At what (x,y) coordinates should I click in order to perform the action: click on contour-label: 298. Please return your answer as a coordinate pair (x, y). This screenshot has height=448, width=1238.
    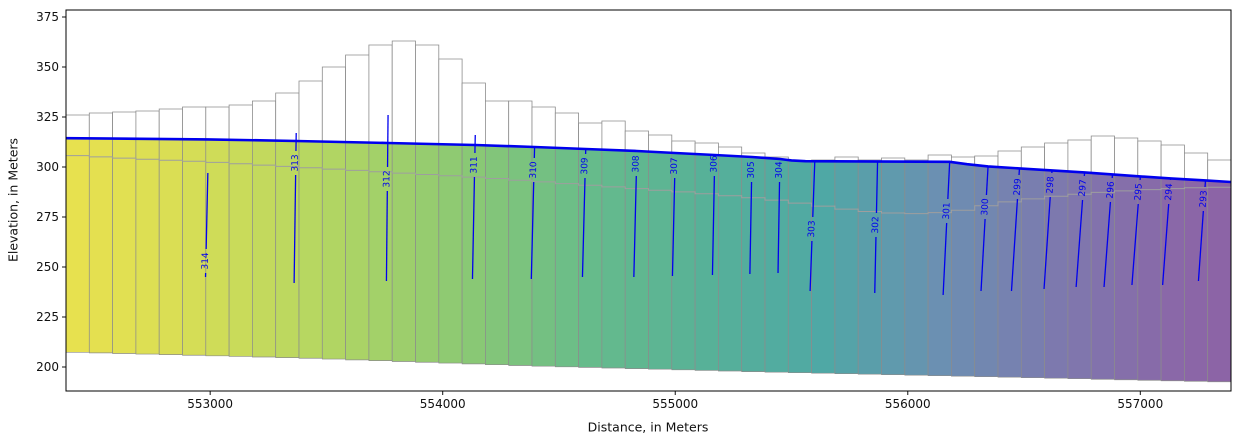
    Looking at the image, I should click on (1050, 185).